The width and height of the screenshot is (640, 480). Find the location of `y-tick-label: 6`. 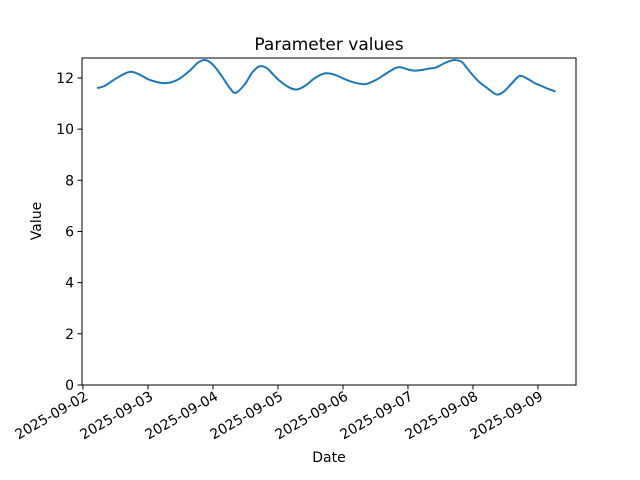

y-tick-label: 6 is located at coordinates (69, 232).